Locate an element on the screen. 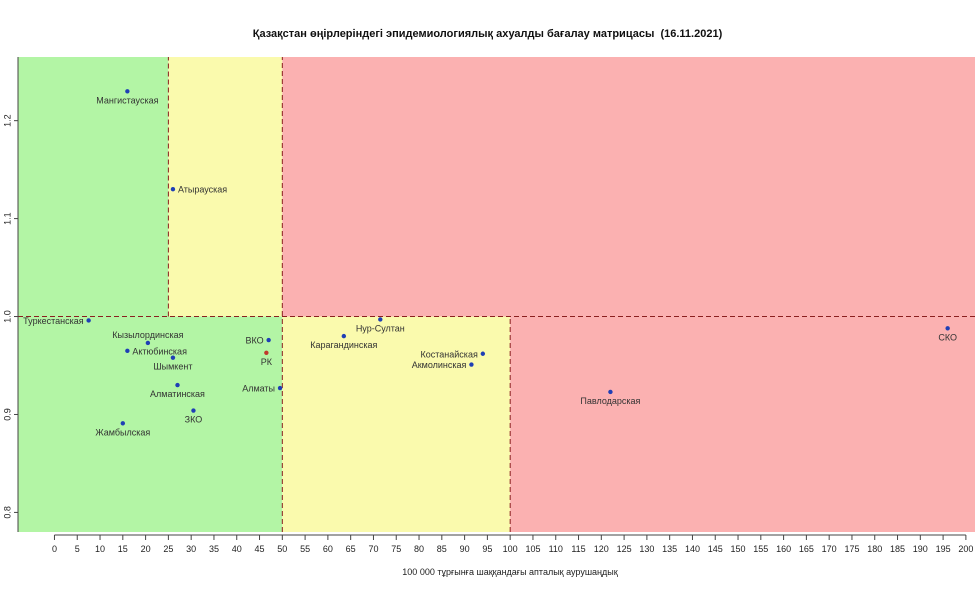 This screenshot has height=600, width=975. x-tick-label: 155 is located at coordinates (760, 549).